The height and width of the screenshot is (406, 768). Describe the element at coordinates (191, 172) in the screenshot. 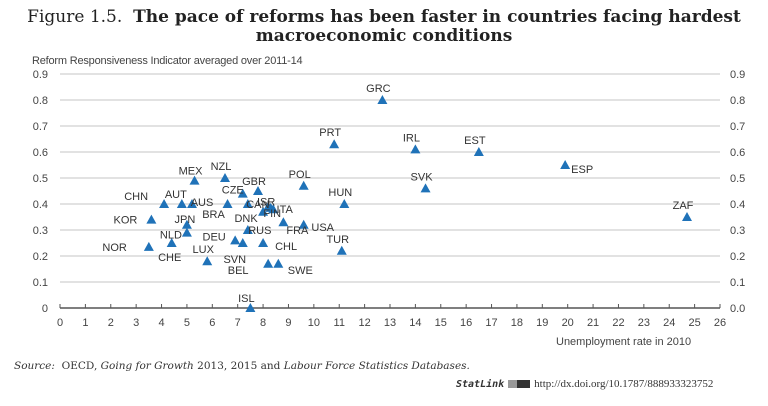

I see `point-label-mex: MEX` at that location.